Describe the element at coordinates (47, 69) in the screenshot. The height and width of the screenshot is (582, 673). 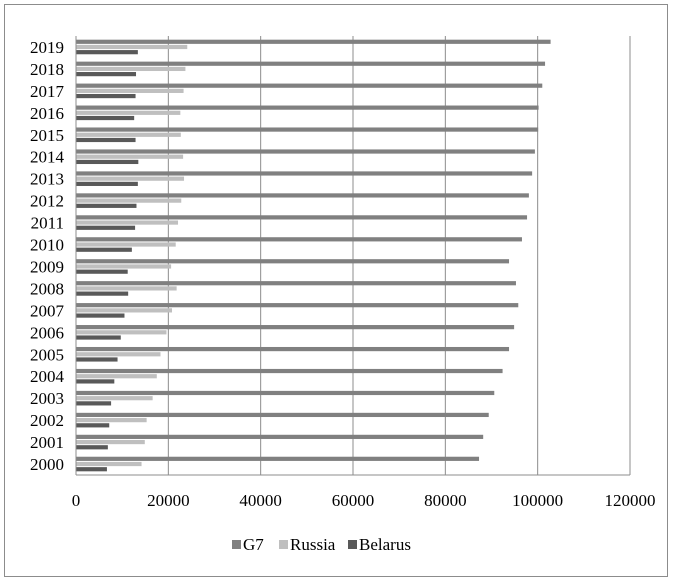
I see `y-tick-label-2018: 2018` at that location.